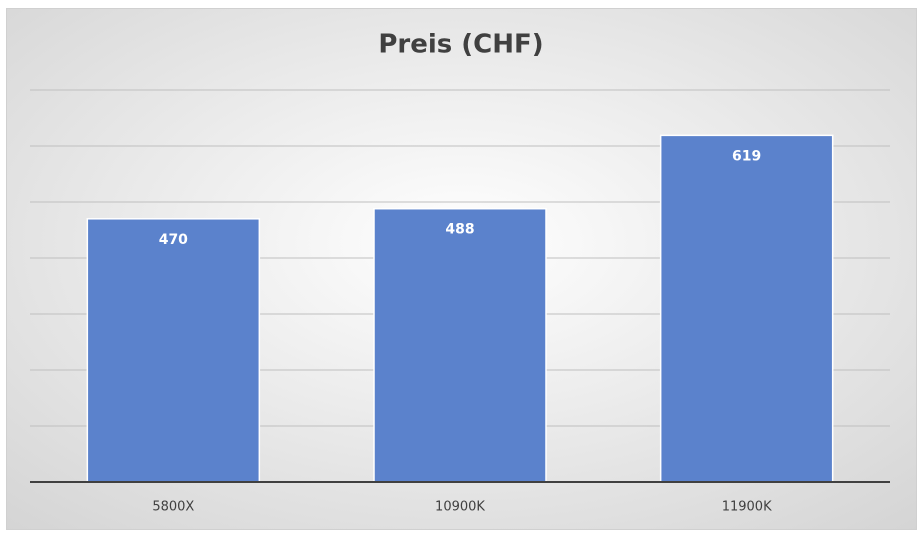  Describe the element at coordinates (460, 507) in the screenshot. I see `x-tick-label: 10900K` at that location.